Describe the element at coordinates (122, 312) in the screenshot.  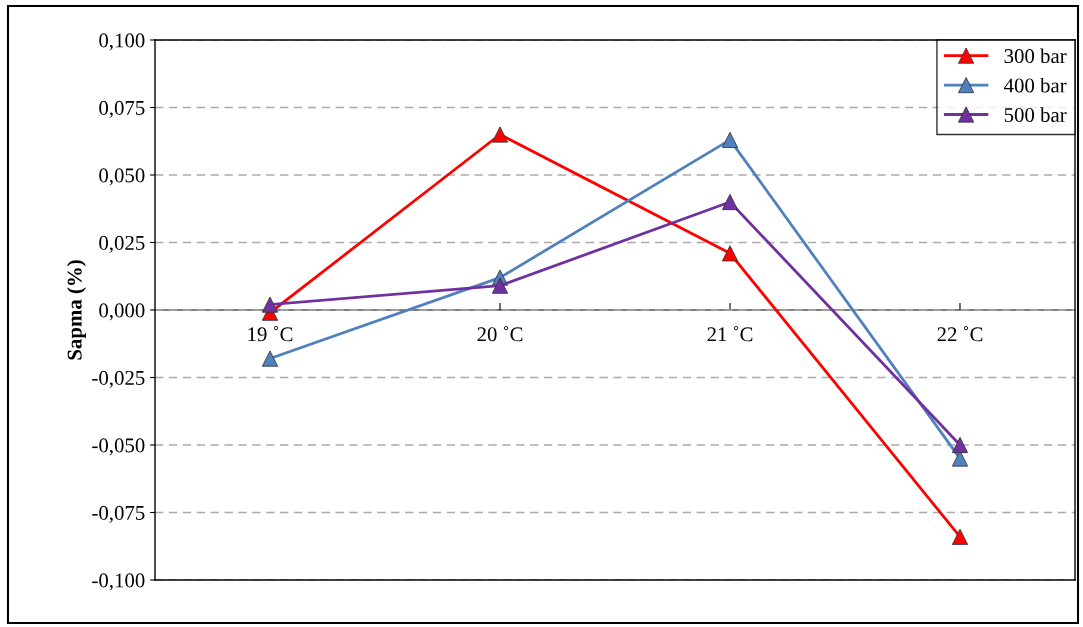
I see `y-tick-label: 0,000` at that location.